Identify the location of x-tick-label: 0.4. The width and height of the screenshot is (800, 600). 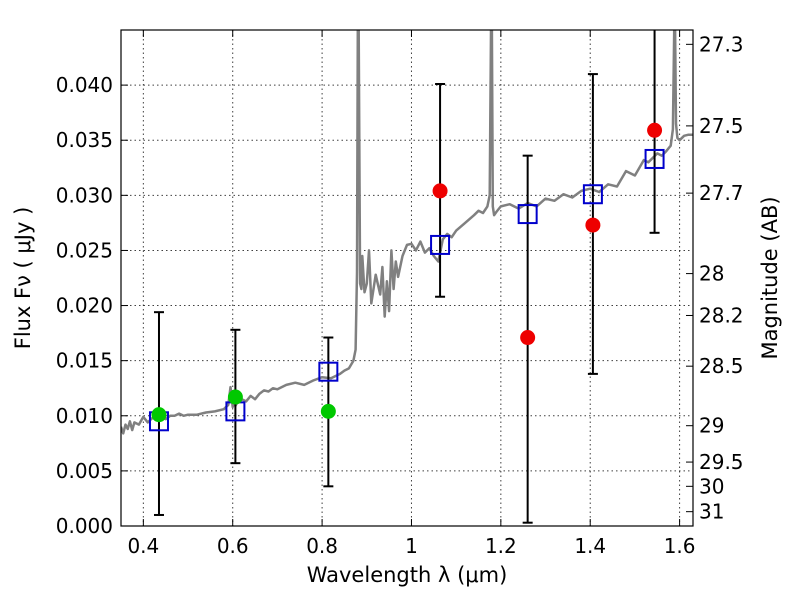
(143, 546).